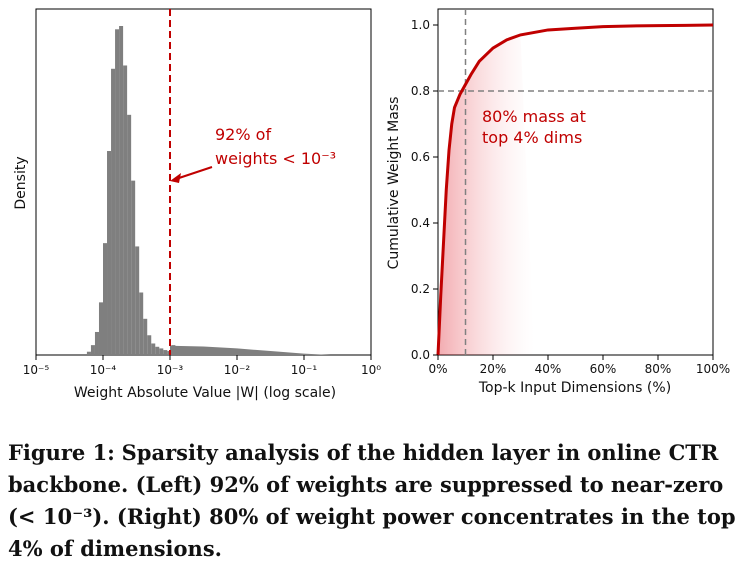 This screenshot has width=744, height=586. What do you see at coordinates (103, 370) in the screenshot?
I see `x-tick-label: 10⁻⁴` at bounding box center [103, 370].